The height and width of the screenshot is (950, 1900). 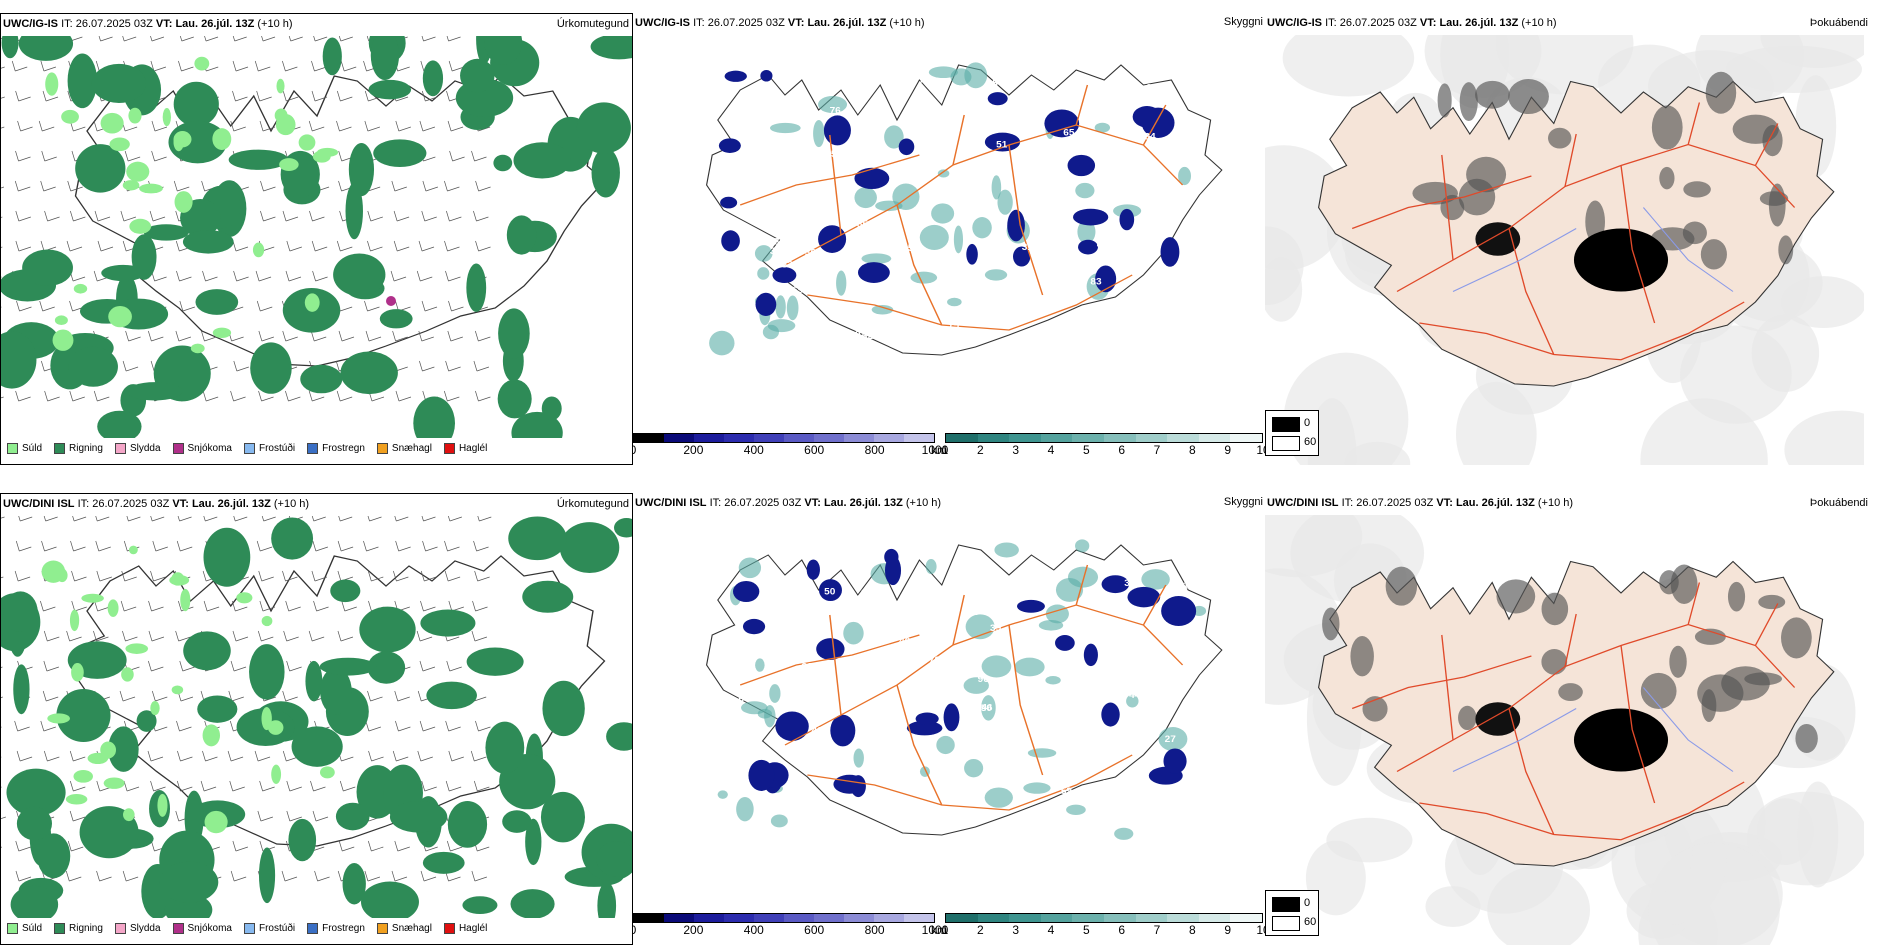 I want to click on colorbar-strip, so click(x=1104, y=918).